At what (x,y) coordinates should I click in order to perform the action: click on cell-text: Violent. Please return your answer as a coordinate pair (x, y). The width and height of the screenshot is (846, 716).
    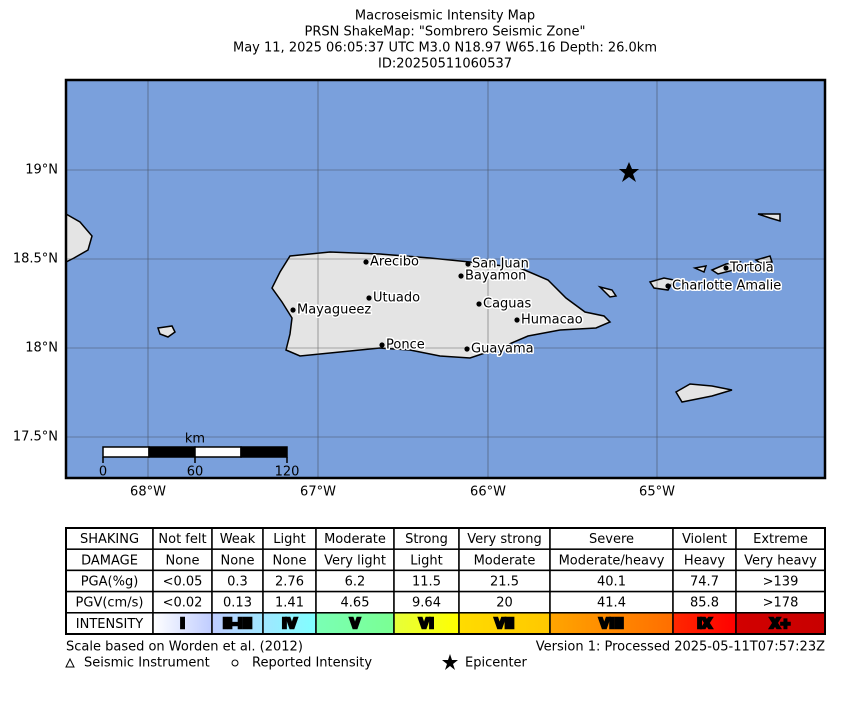
    Looking at the image, I should click on (704, 539).